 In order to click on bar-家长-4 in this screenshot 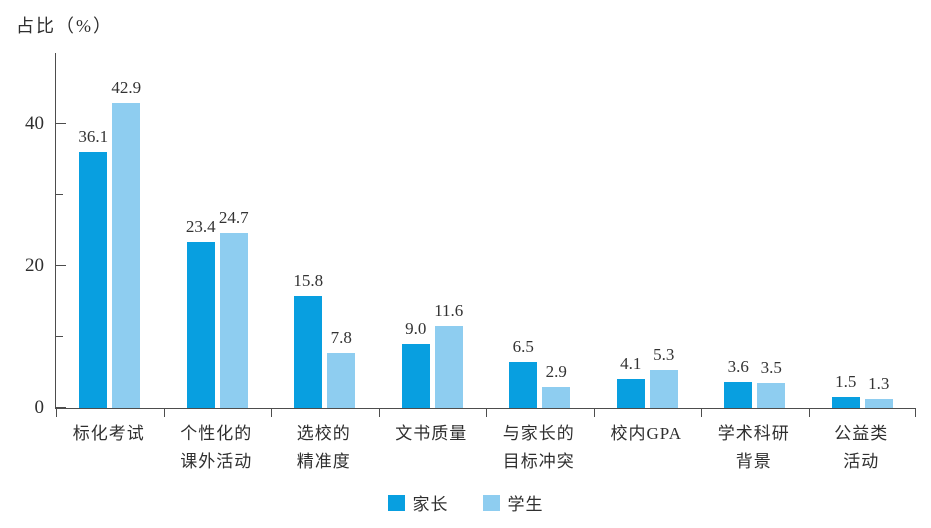, I will do `click(415, 376)`.